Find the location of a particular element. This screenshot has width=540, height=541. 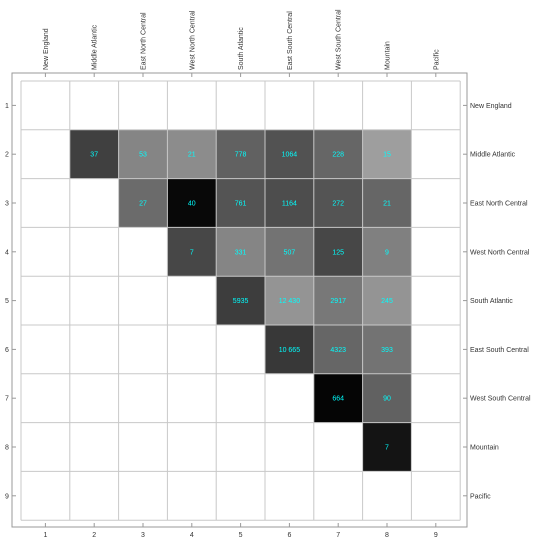

cell-value-label: 2917 is located at coordinates (338, 301).